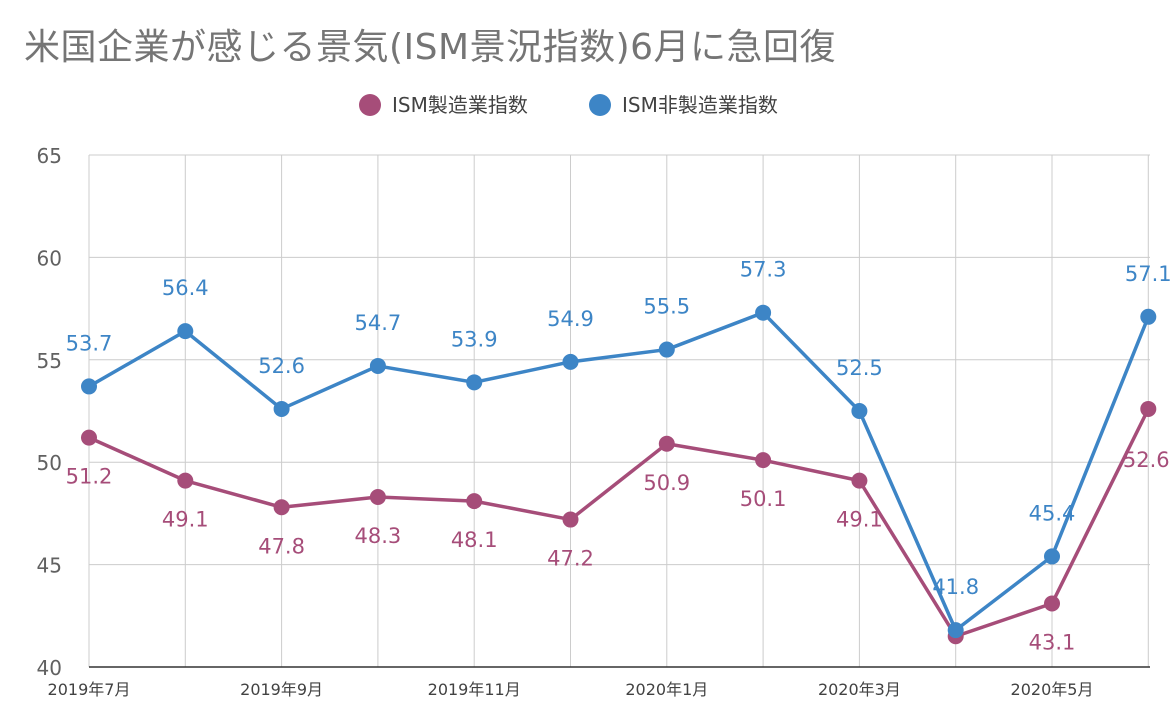 The image size is (1176, 716). Describe the element at coordinates (570, 559) in the screenshot. I see `data-label: 47.2` at that location.